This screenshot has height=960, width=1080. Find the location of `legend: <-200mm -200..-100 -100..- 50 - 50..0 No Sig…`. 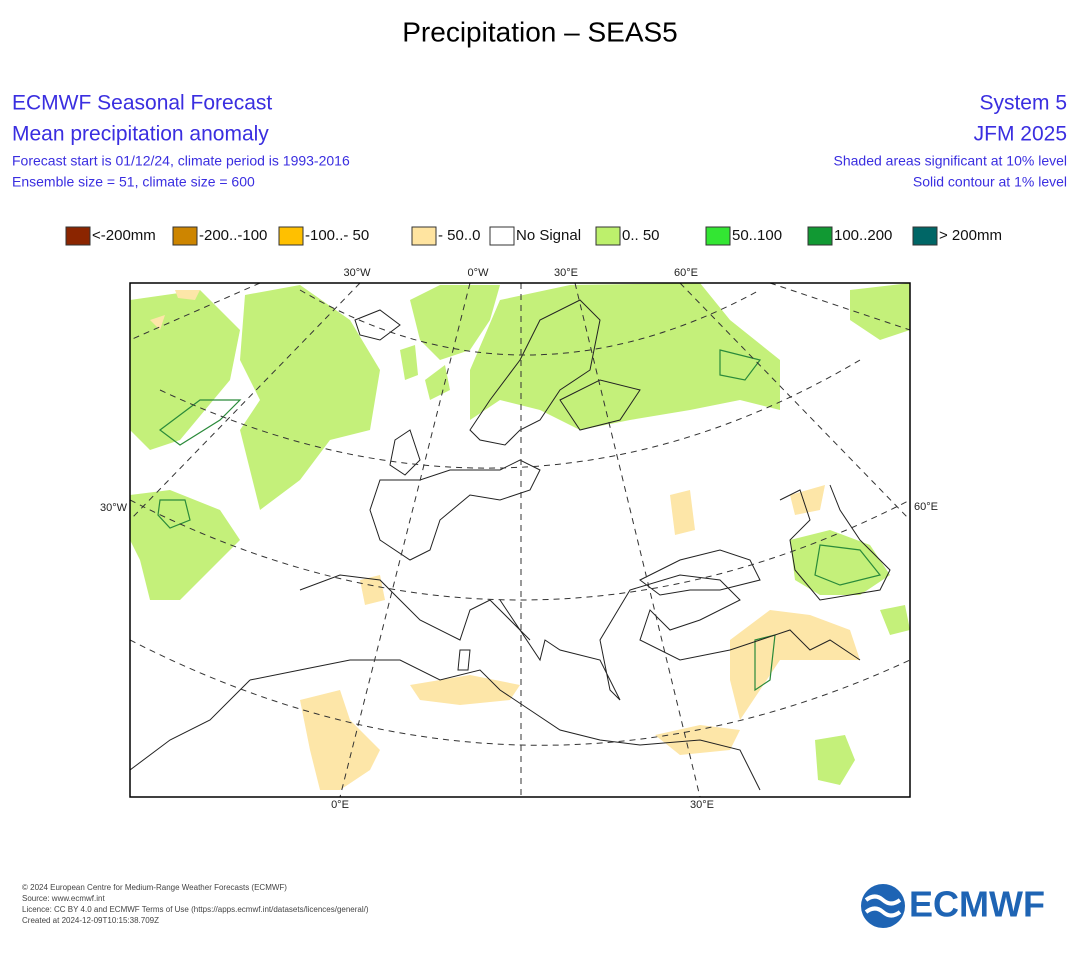

legend: <-200mm -200..-100 -100..- 50 - 50..0 No Sig… is located at coordinates (533, 236).